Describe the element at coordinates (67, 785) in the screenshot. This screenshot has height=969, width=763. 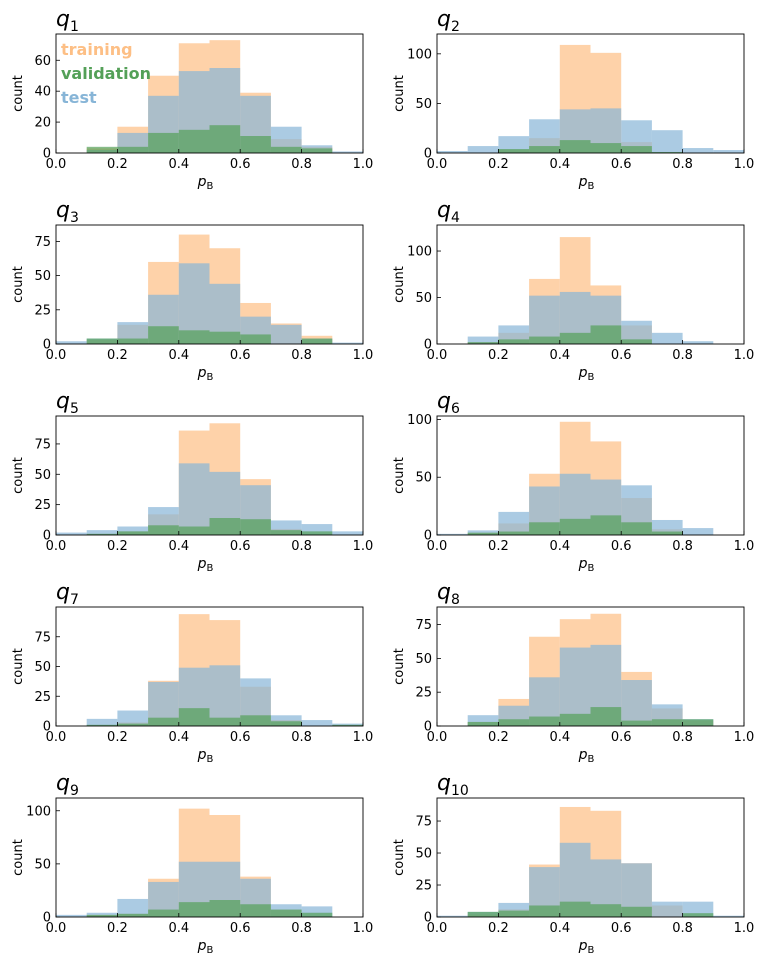
I see `panel-title: q9` at that location.